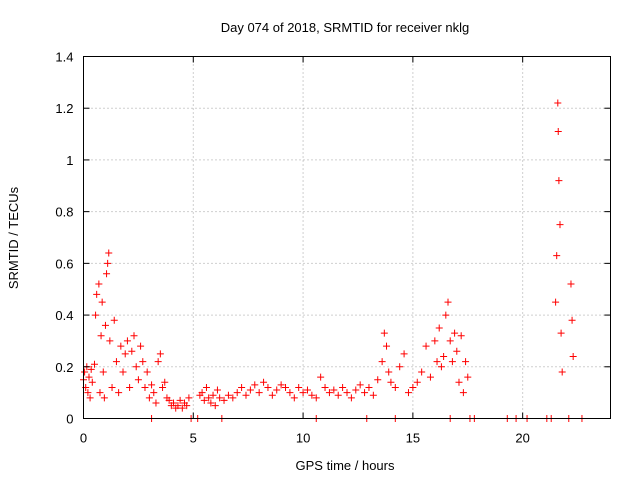 Image resolution: width=640 pixels, height=480 pixels. I want to click on y-tick-label: 0.2, so click(64, 367).